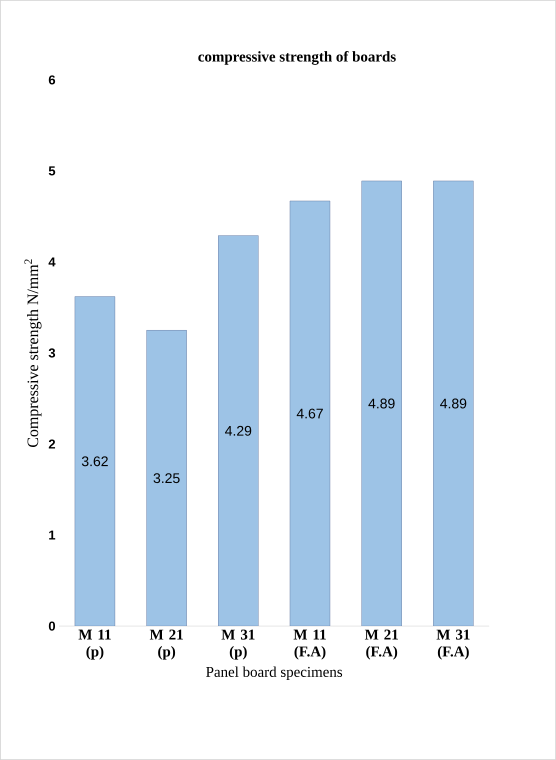 This screenshot has height=760, width=556. What do you see at coordinates (52, 535) in the screenshot?
I see `y-tick-label: 1` at bounding box center [52, 535].